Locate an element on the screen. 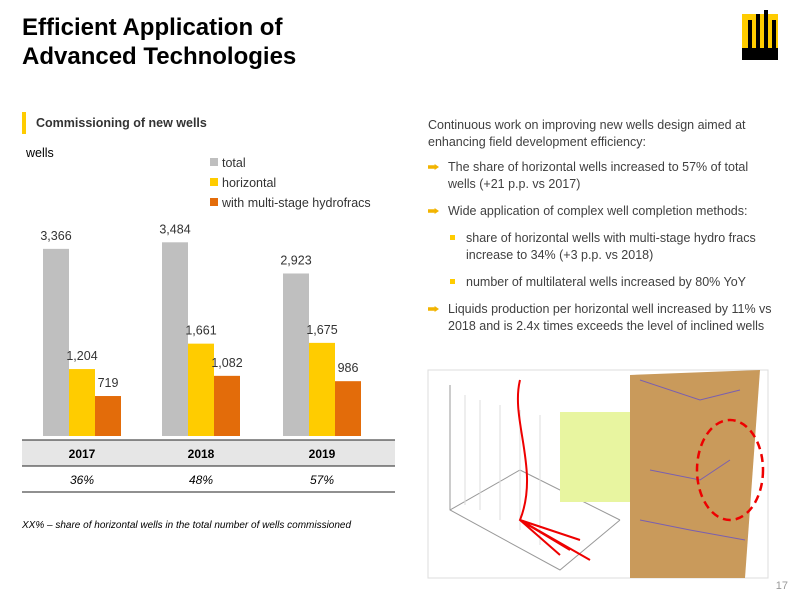 The image size is (800, 600). chart-title: Commissioning of new wells is located at coordinates (121, 123).